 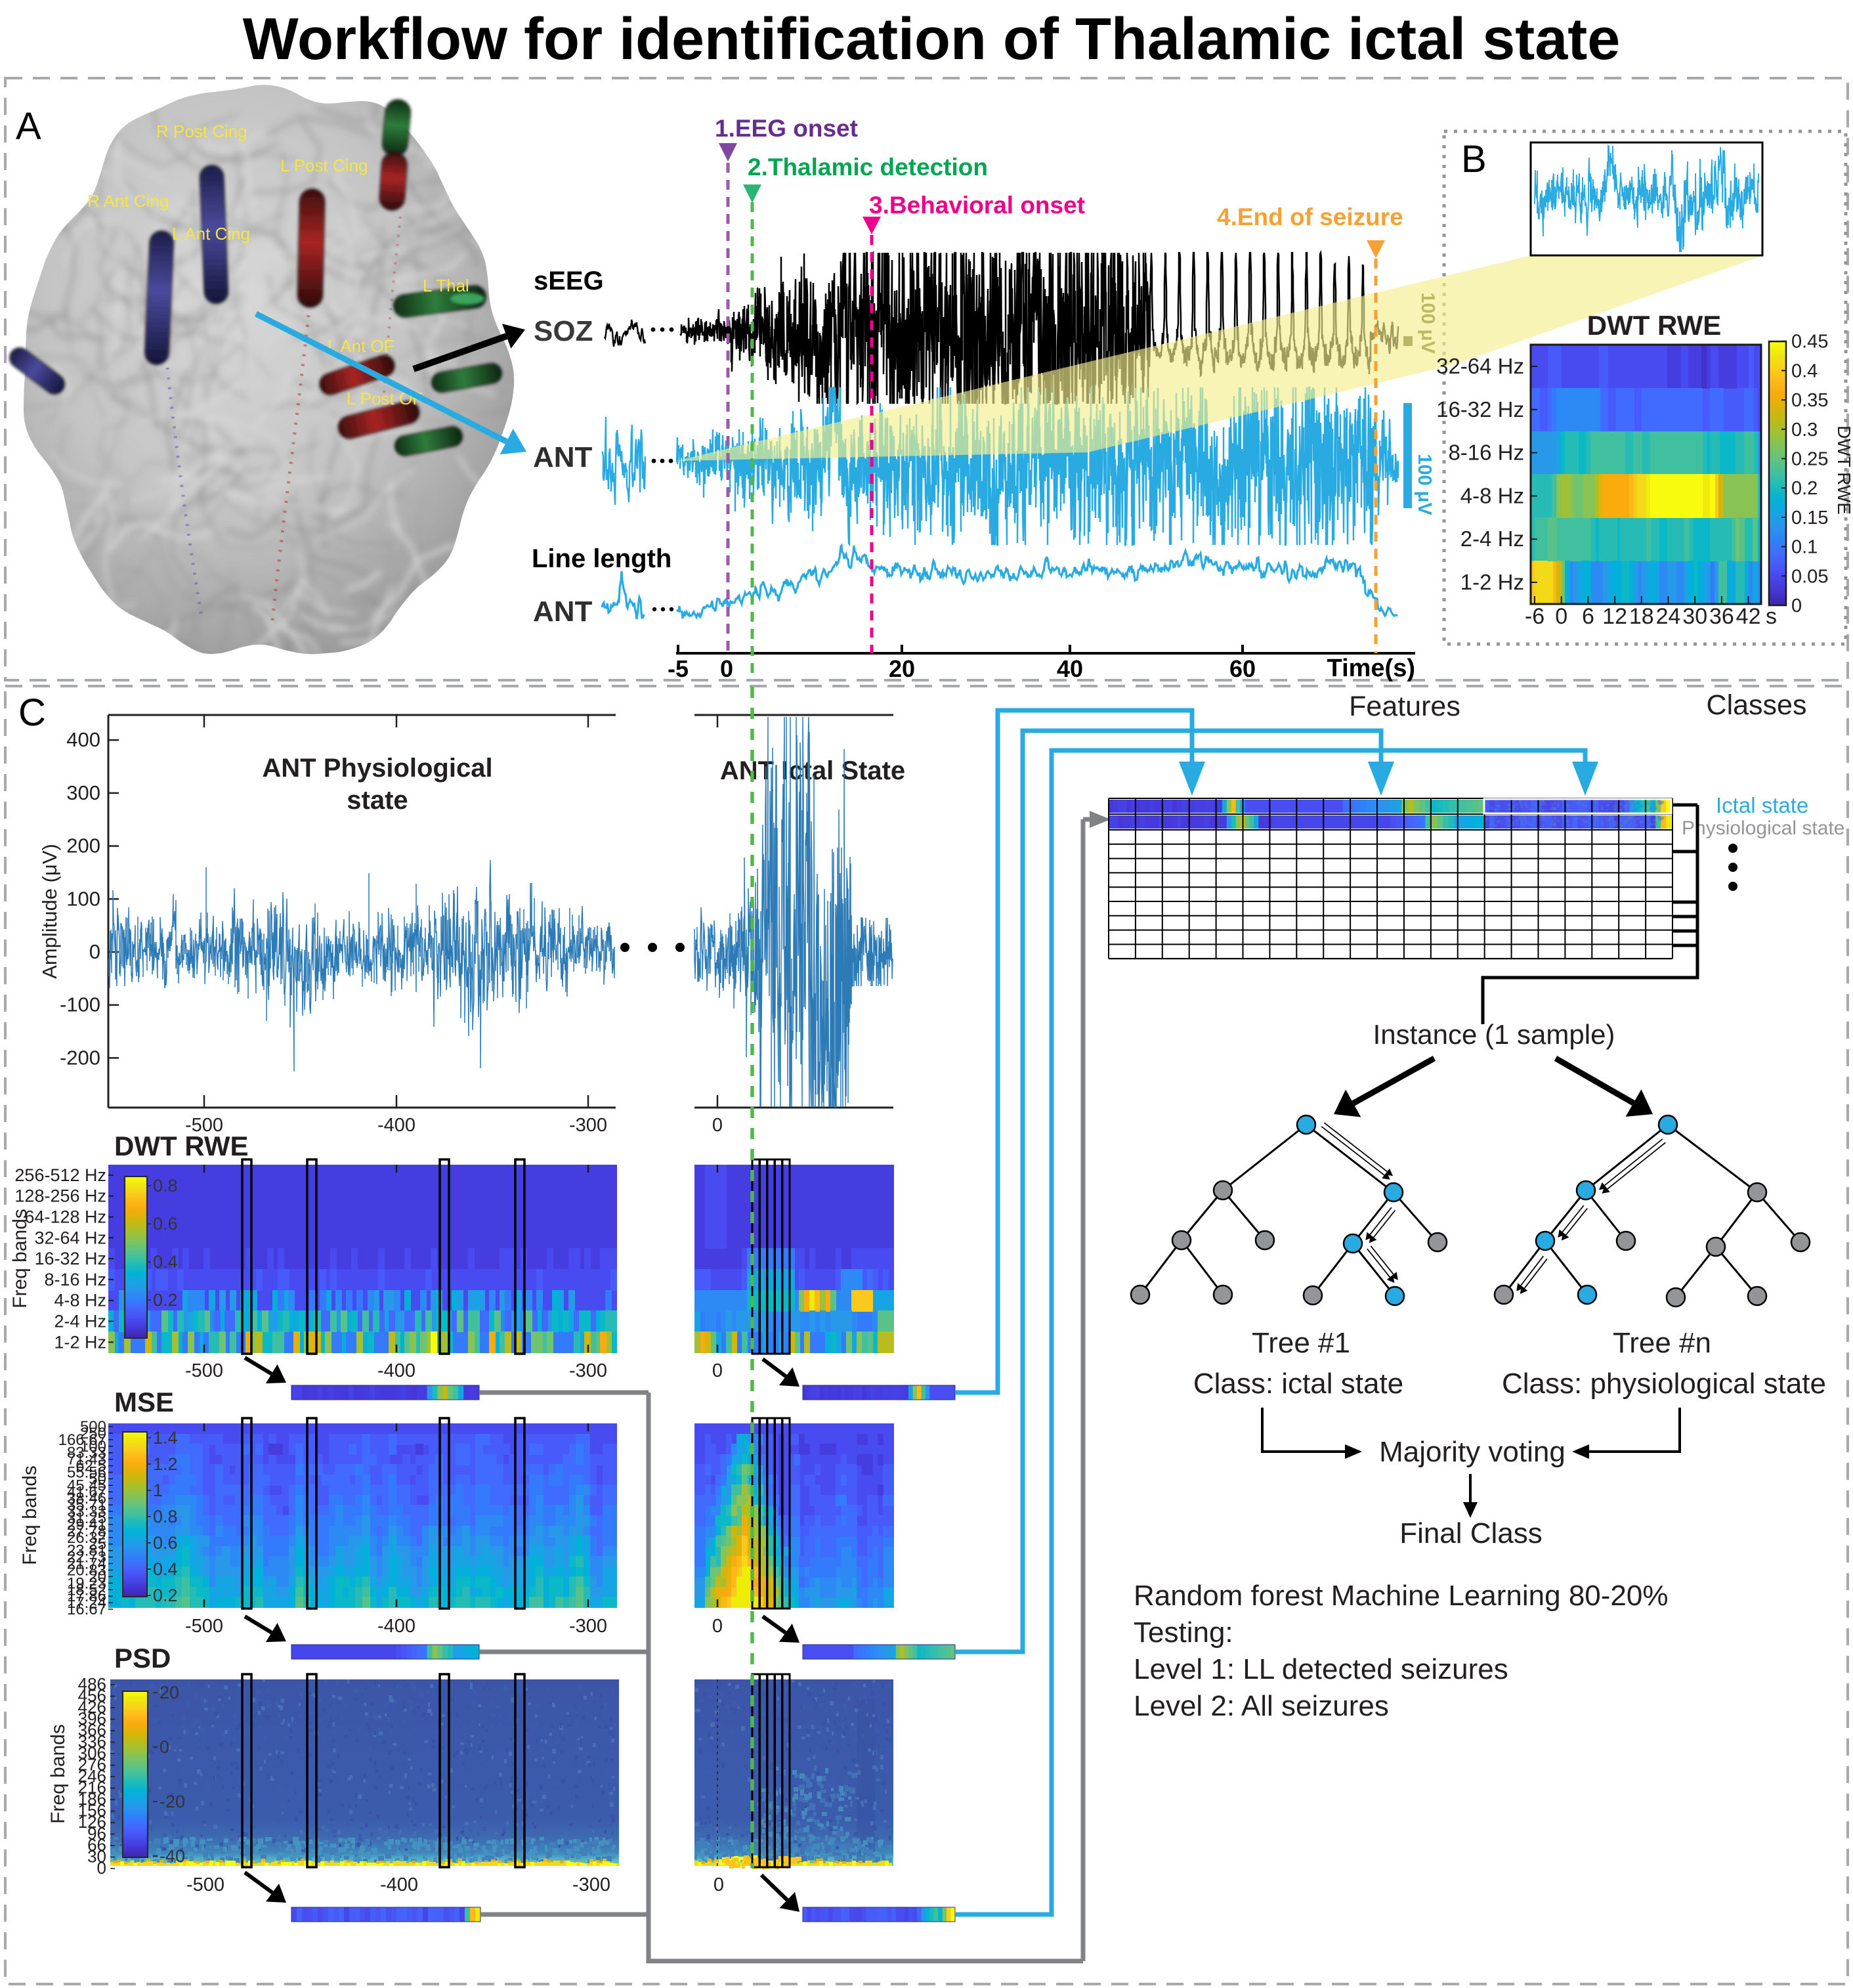 What do you see at coordinates (49, 911) in the screenshot?
I see `svg-text: Amplitude (μV)` at bounding box center [49, 911].